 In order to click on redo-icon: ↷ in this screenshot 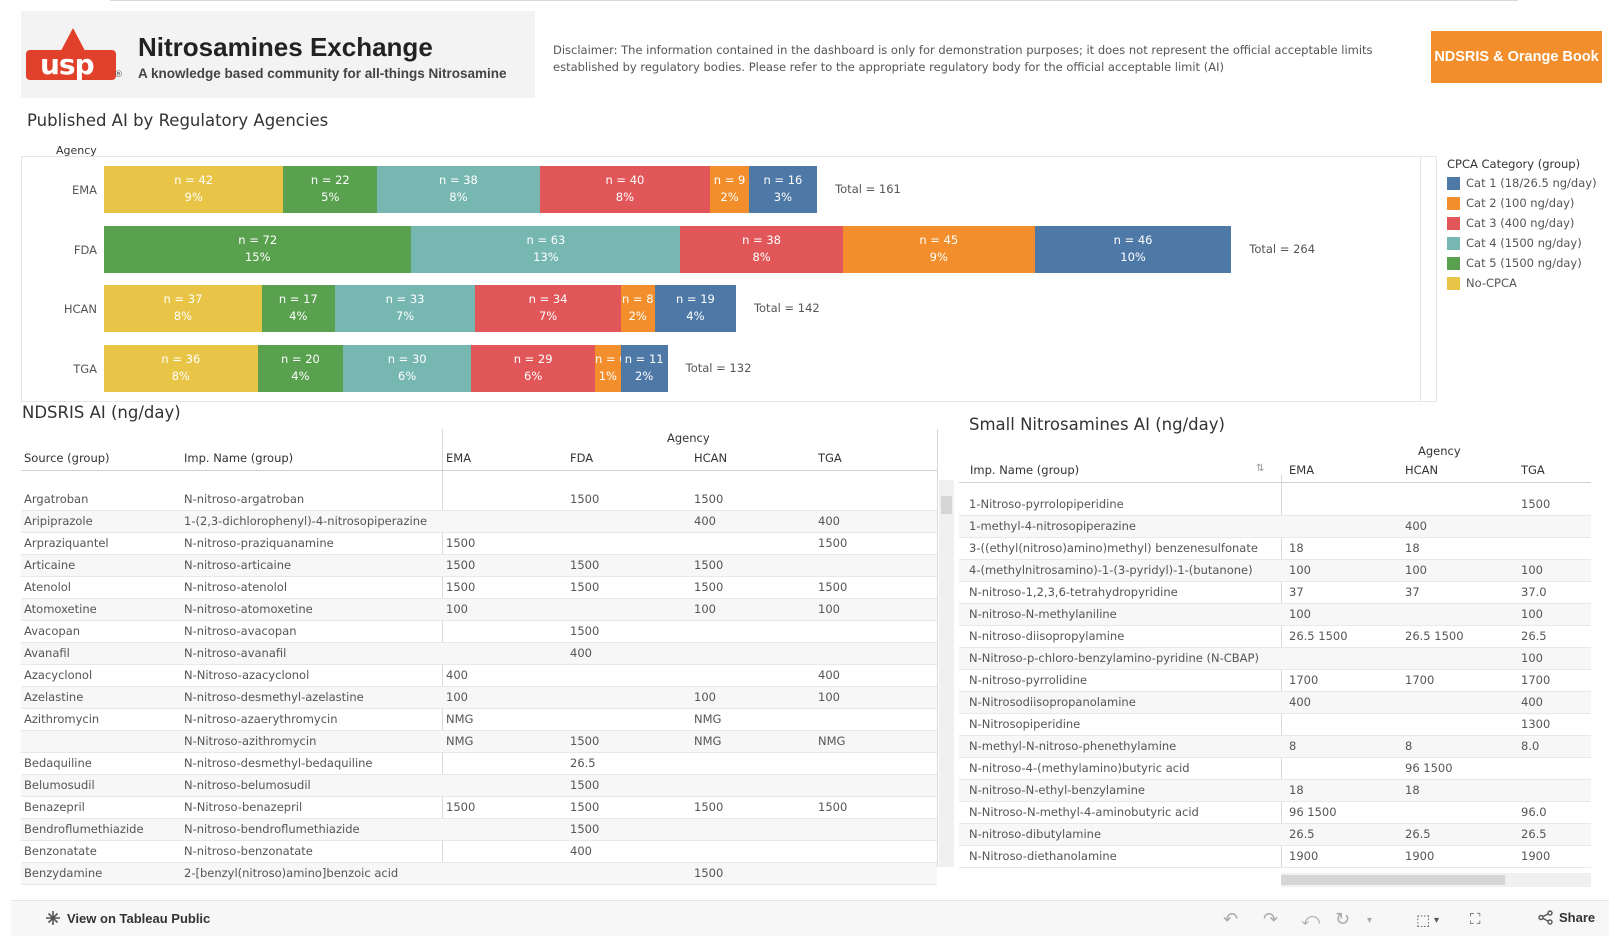, I will do `click(1271, 919)`.